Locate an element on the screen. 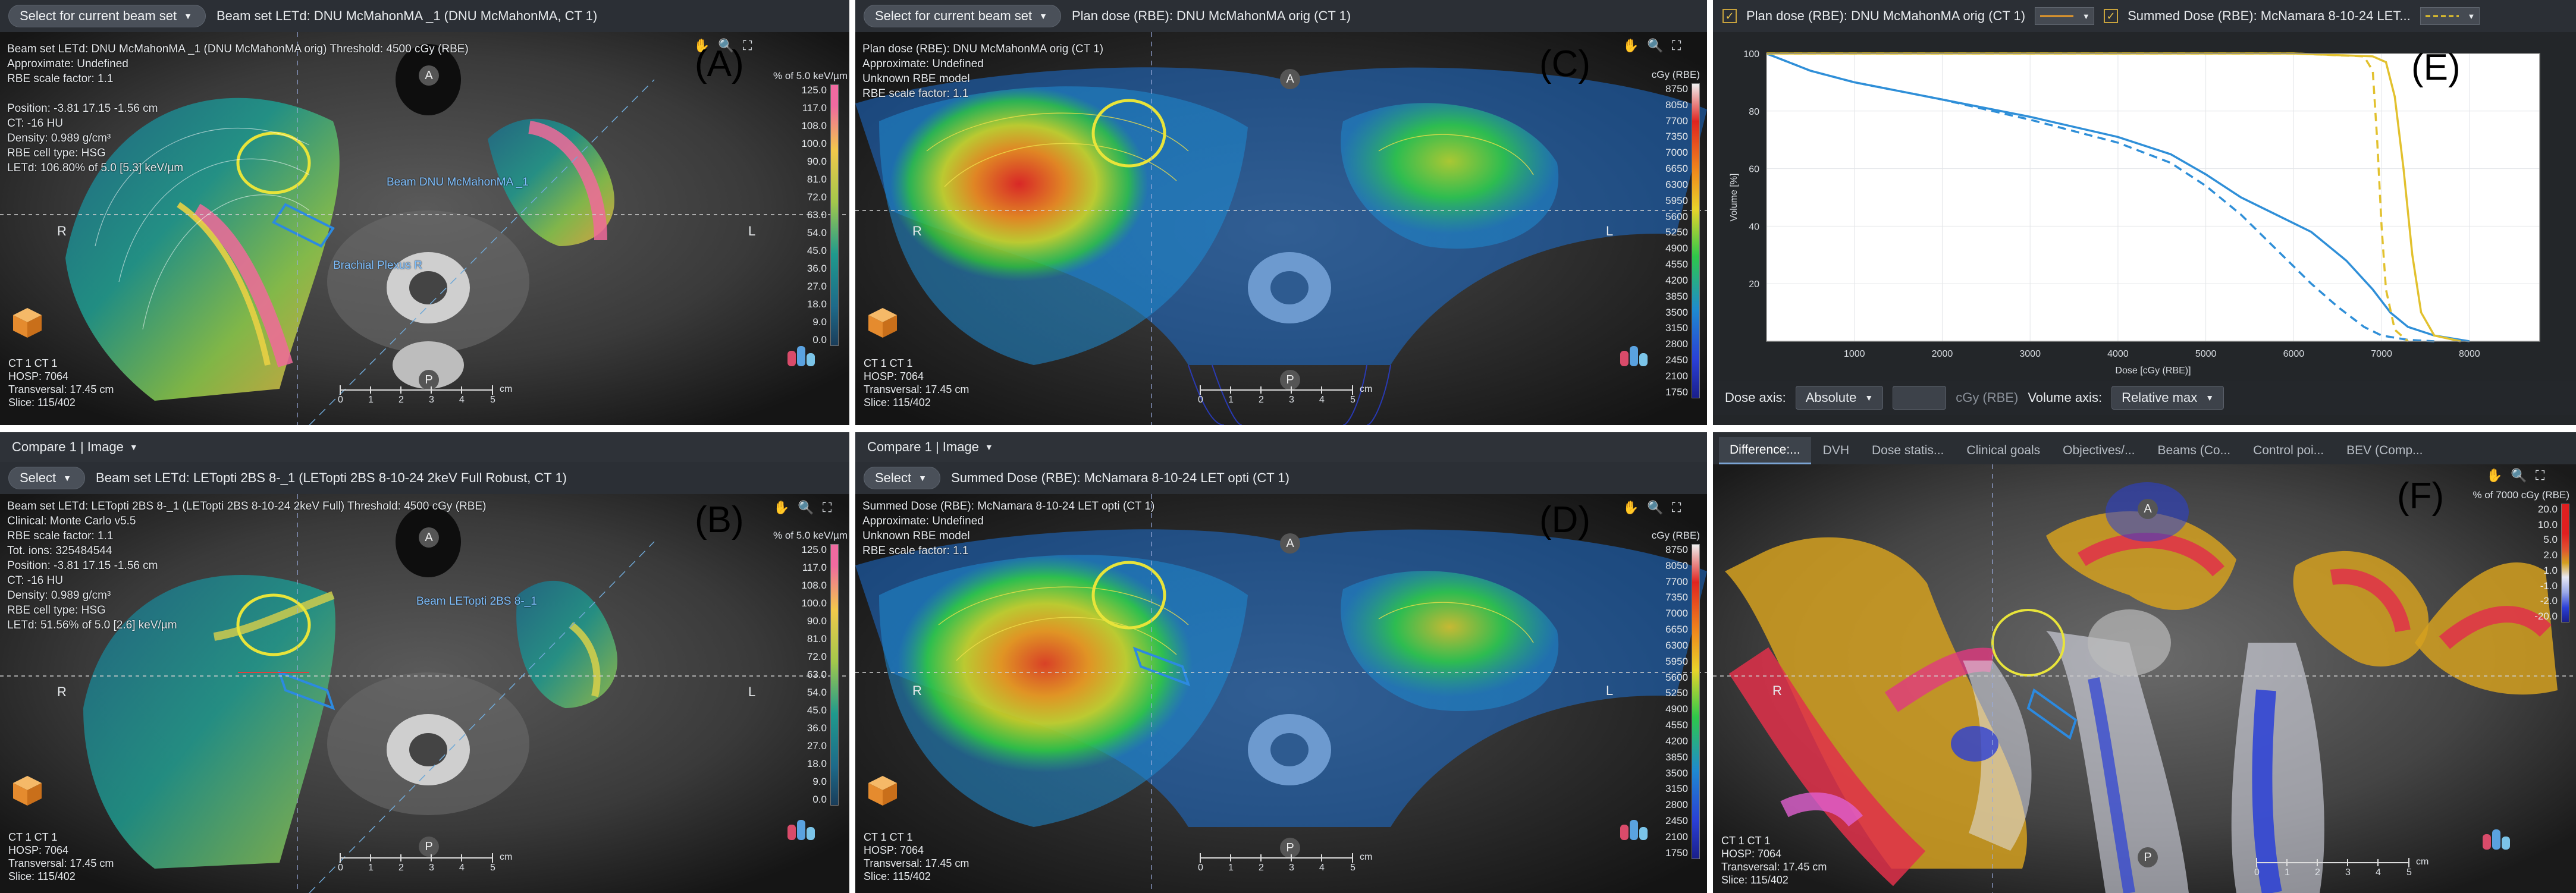 The image size is (2576, 893). legend-value: 6650 is located at coordinates (1676, 169).